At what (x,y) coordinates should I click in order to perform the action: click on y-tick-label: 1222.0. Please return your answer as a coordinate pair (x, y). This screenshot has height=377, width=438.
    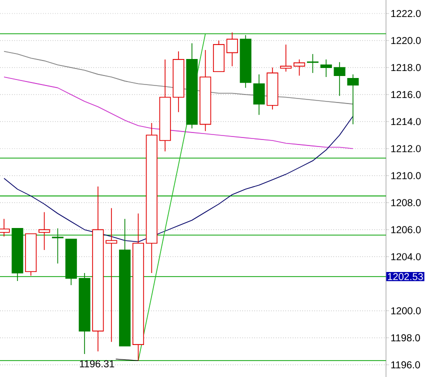
    Looking at the image, I should click on (406, 14).